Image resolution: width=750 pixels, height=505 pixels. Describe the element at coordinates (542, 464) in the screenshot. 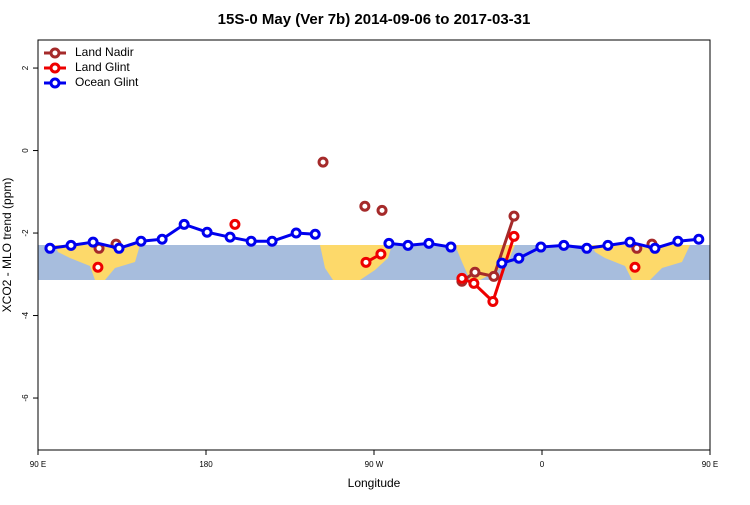

I see `x-tick-label: 0` at that location.